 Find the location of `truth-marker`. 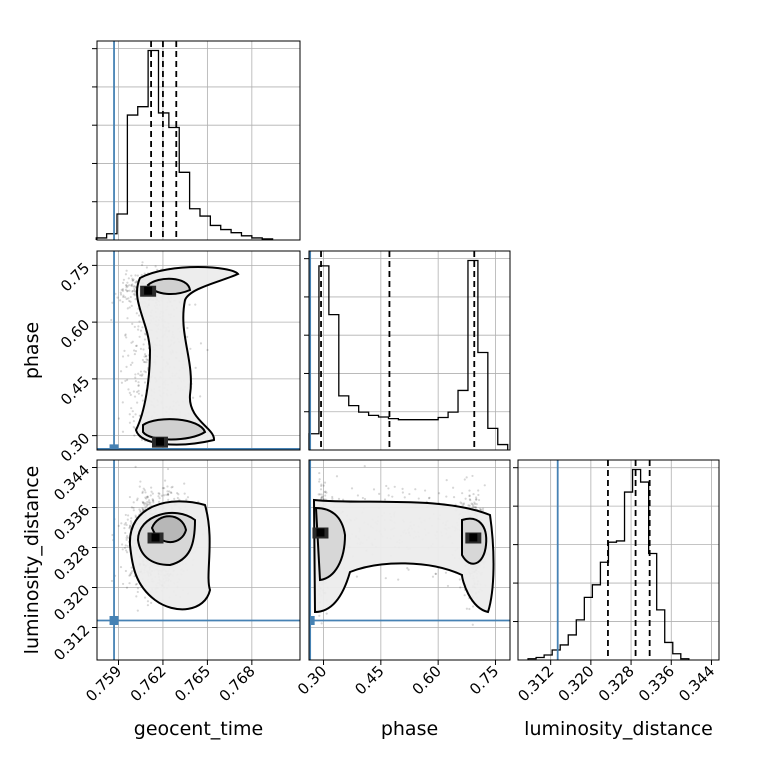

truth-marker is located at coordinates (114, 620).